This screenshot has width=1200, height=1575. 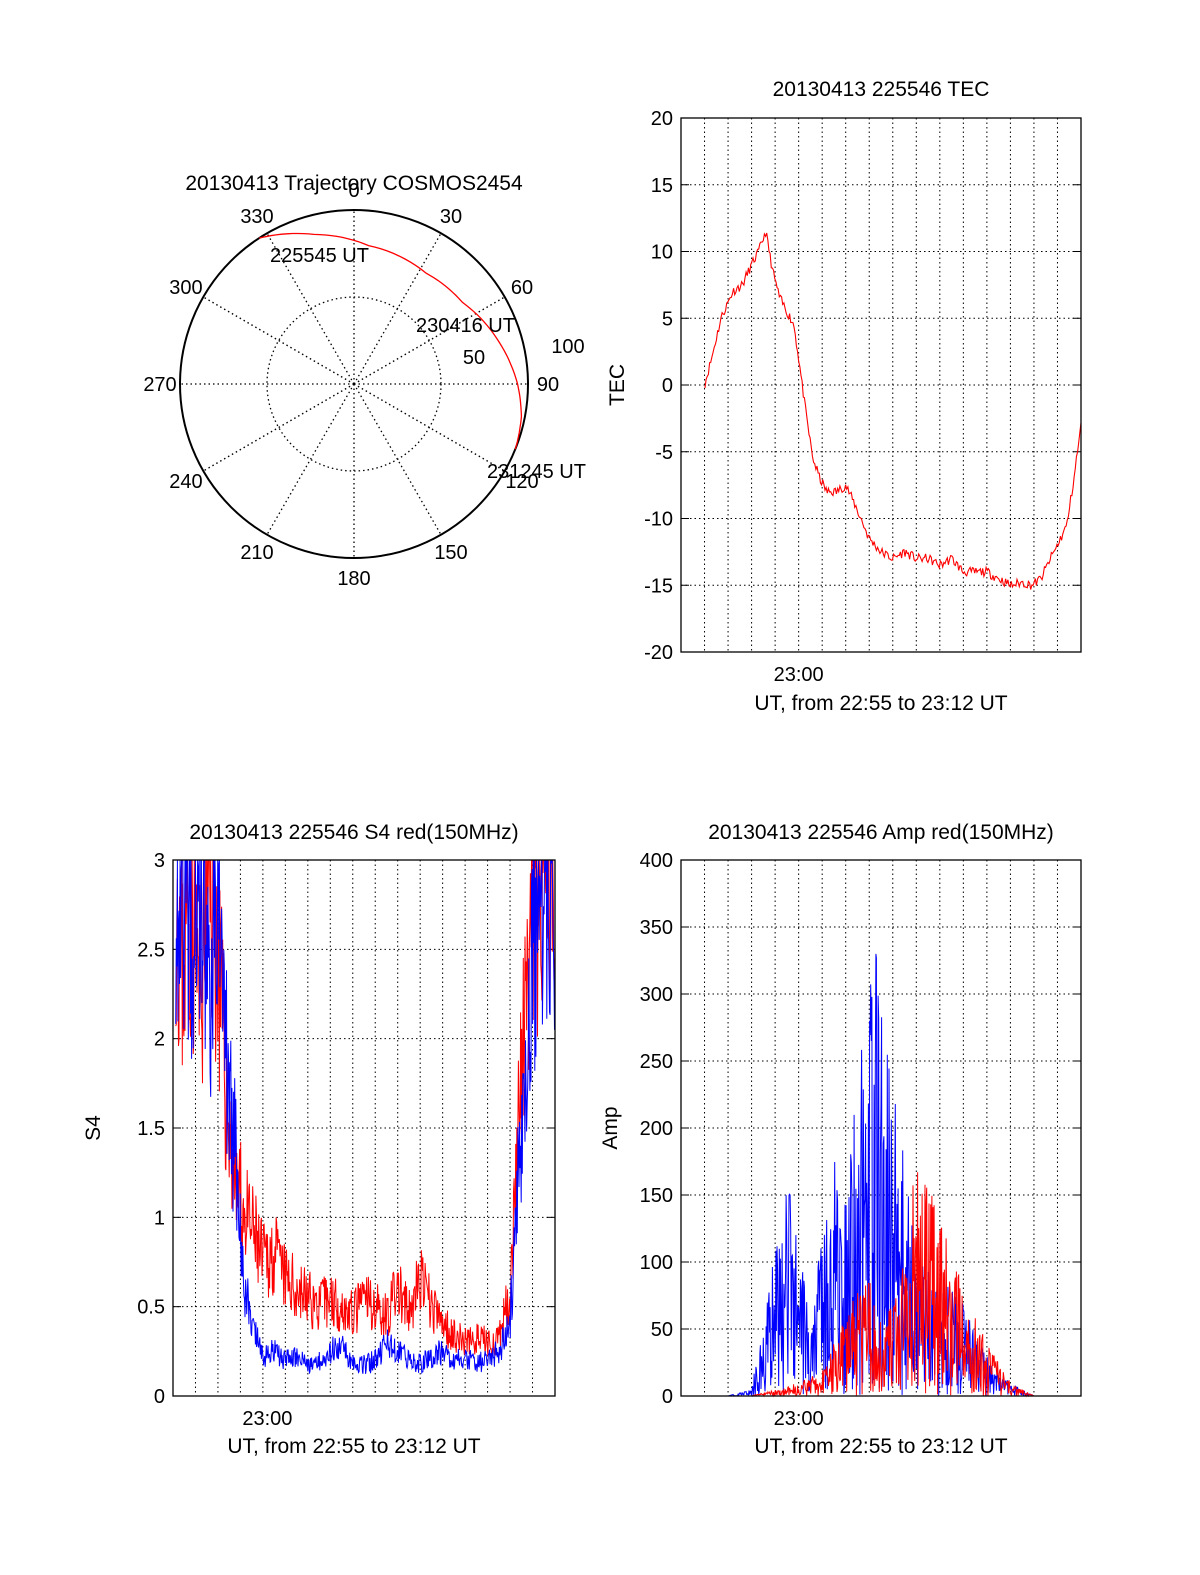 What do you see at coordinates (353, 1446) in the screenshot?
I see `s4-xlabel: UT, from 22:55 to 23:12 UT` at bounding box center [353, 1446].